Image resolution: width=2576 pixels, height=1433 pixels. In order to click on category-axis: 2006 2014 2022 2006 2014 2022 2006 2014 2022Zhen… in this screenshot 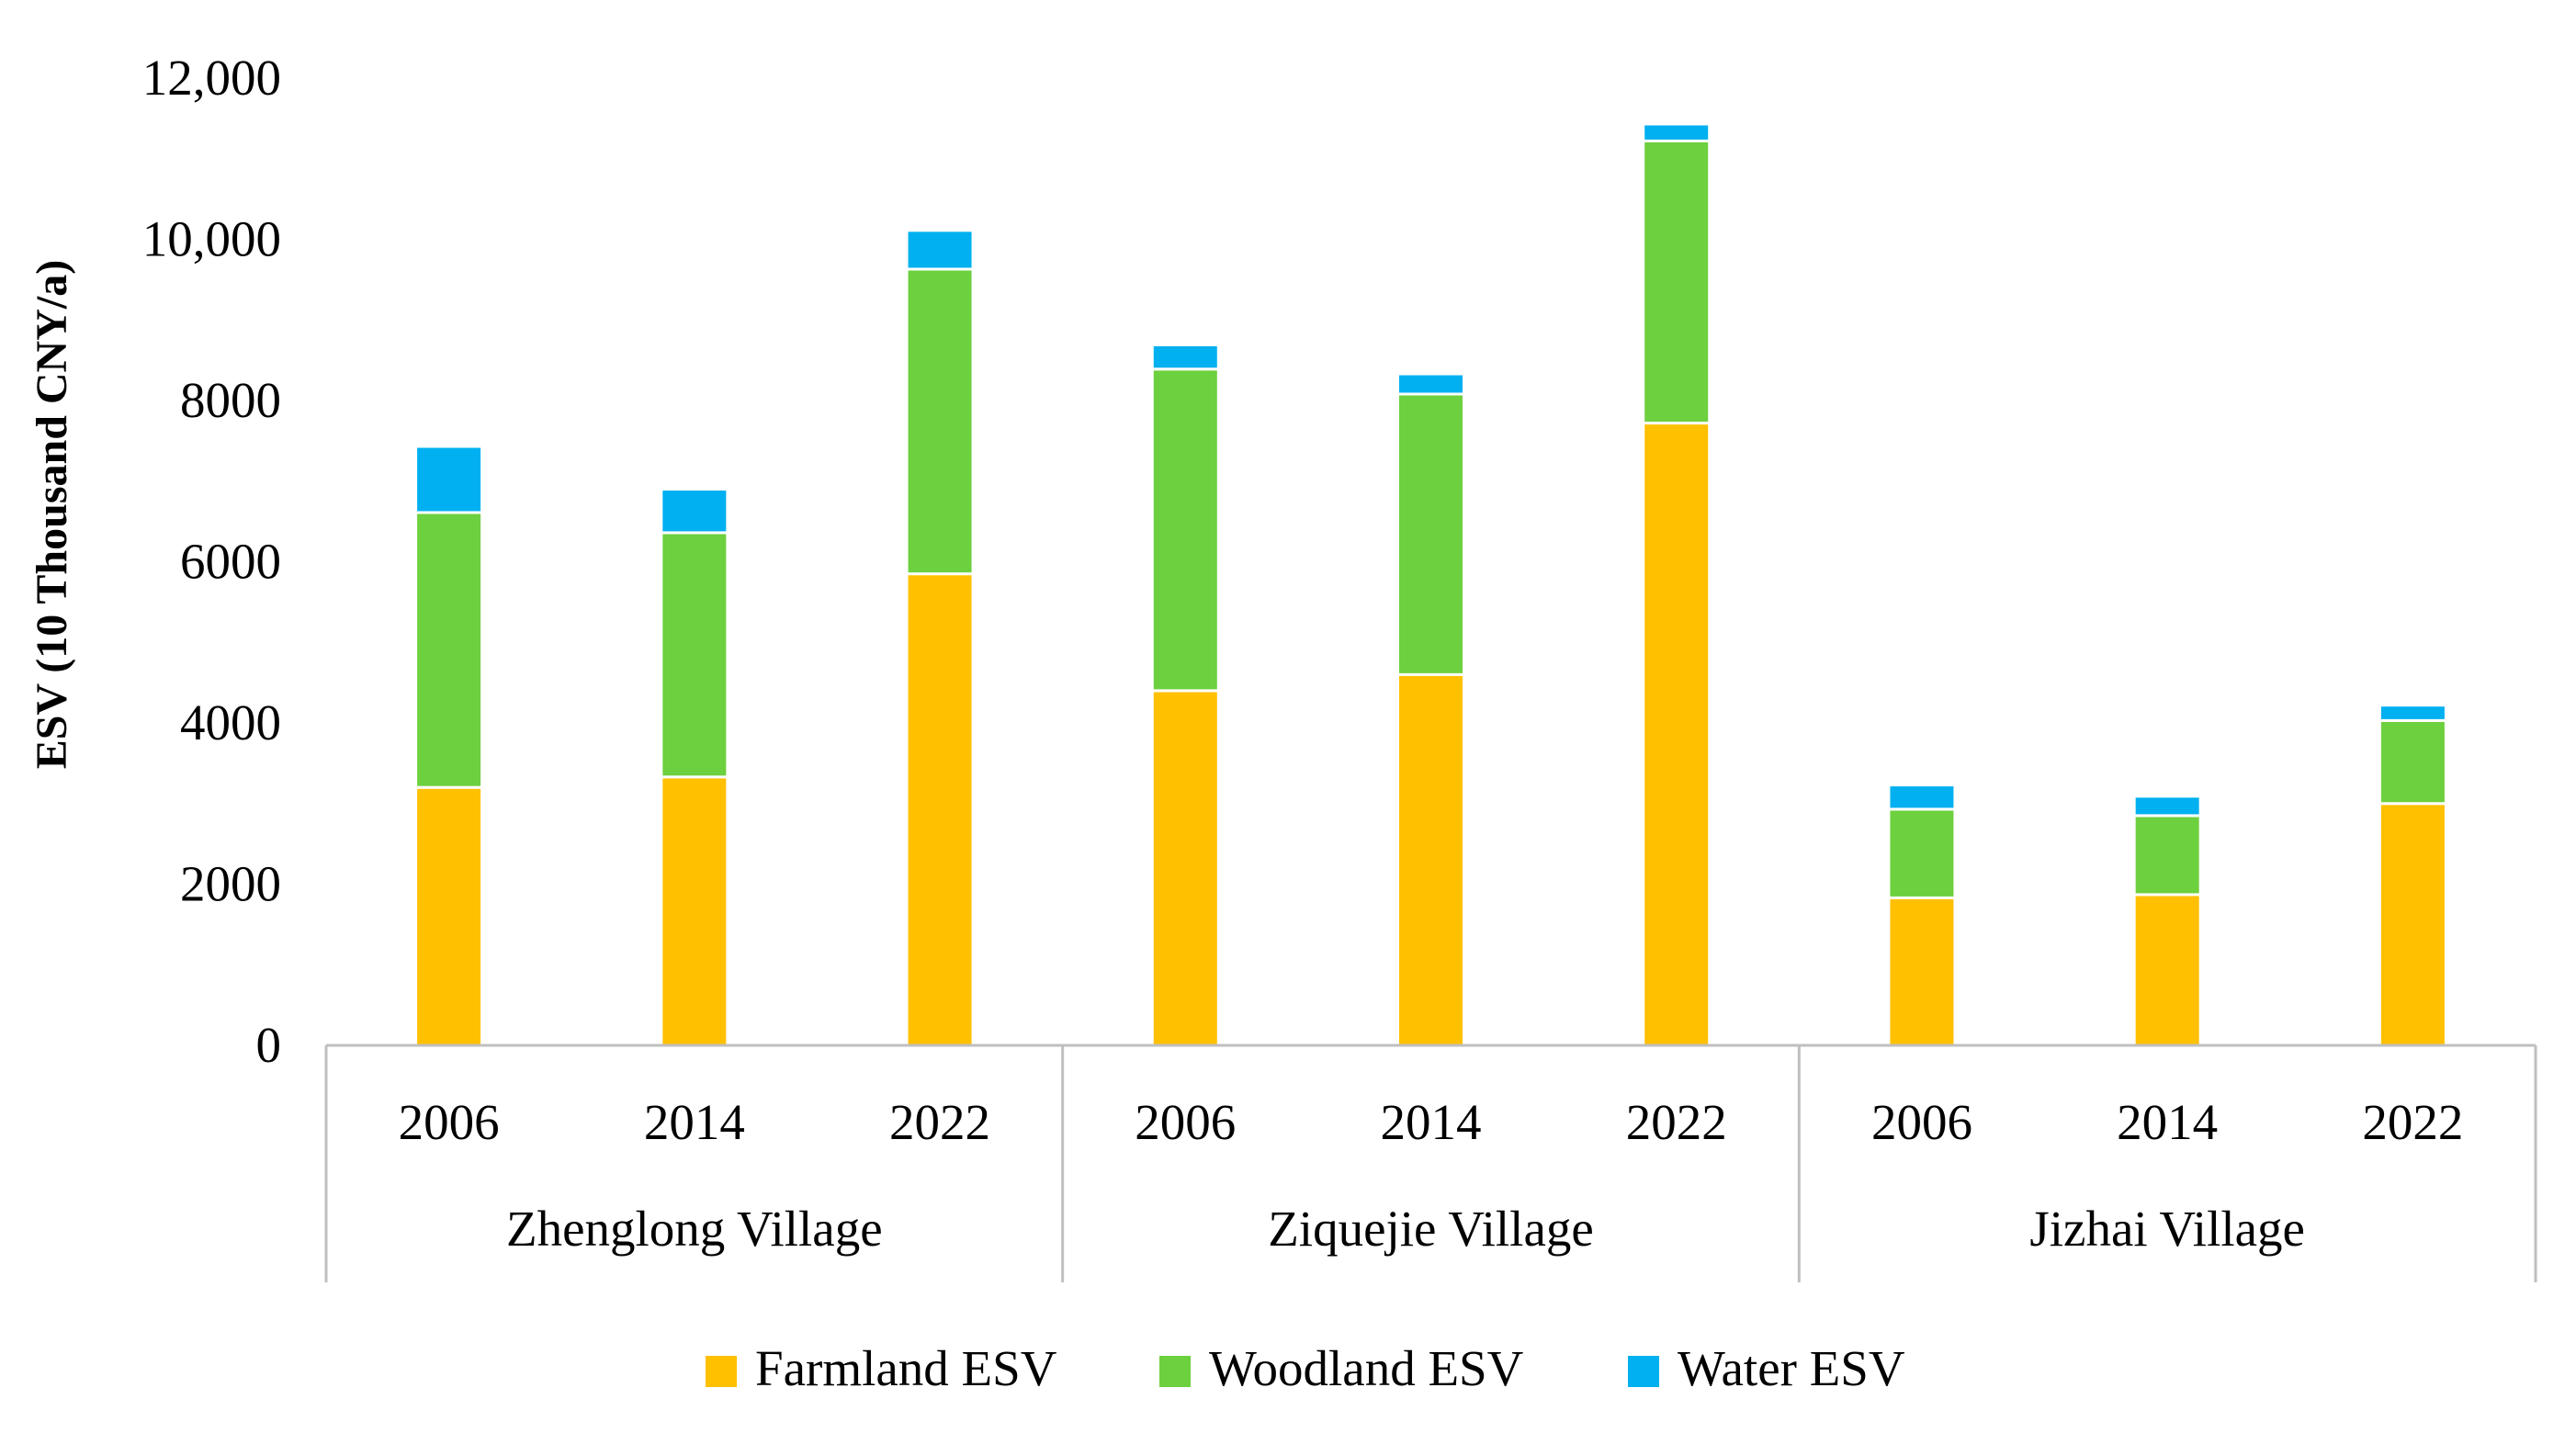, I will do `click(1430, 1163)`.